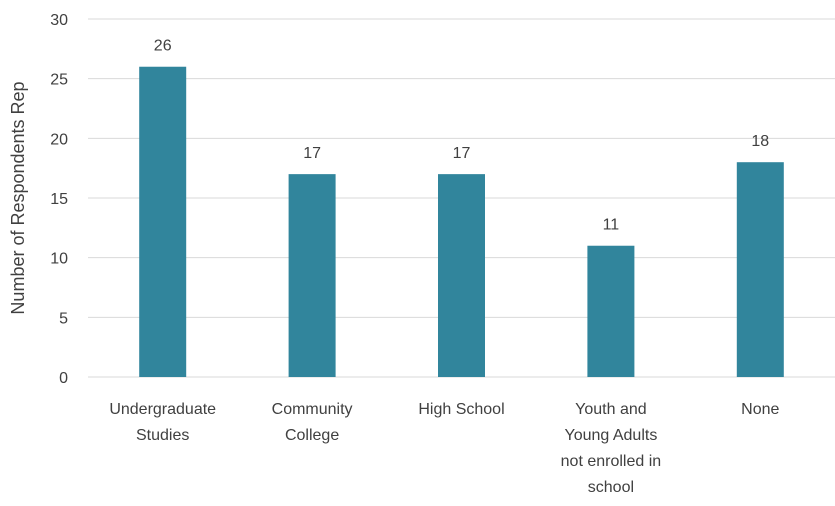 The height and width of the screenshot is (506, 835). Describe the element at coordinates (760, 409) in the screenshot. I see `x-tick-label: None` at that location.